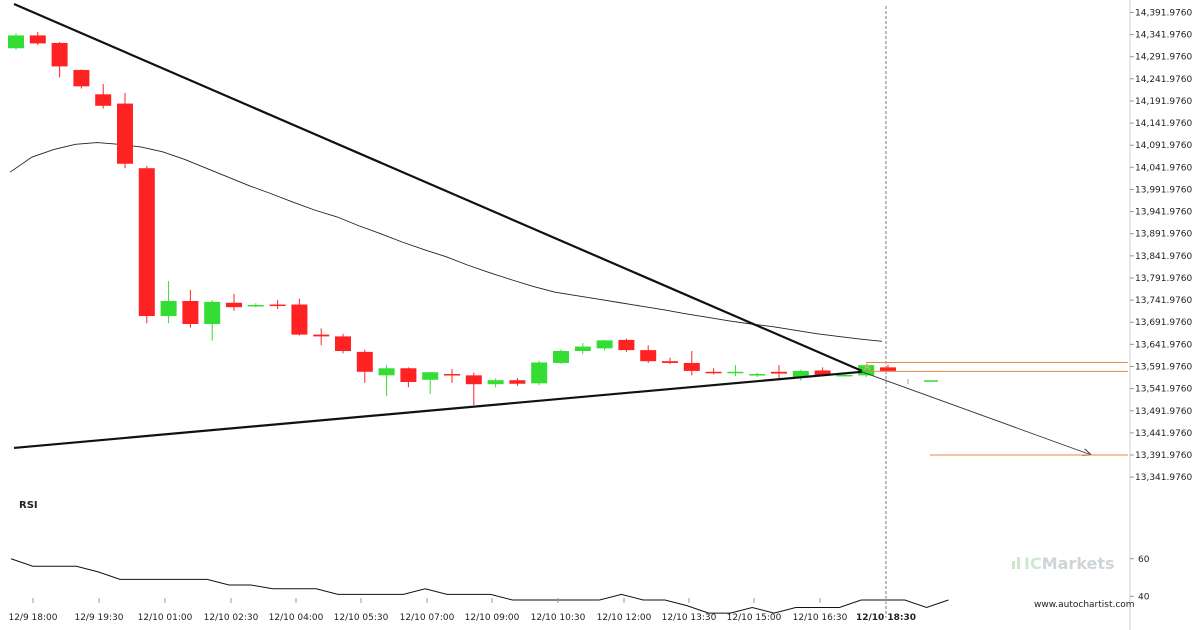  I want to click on triangle-lower-line, so click(437, 410).